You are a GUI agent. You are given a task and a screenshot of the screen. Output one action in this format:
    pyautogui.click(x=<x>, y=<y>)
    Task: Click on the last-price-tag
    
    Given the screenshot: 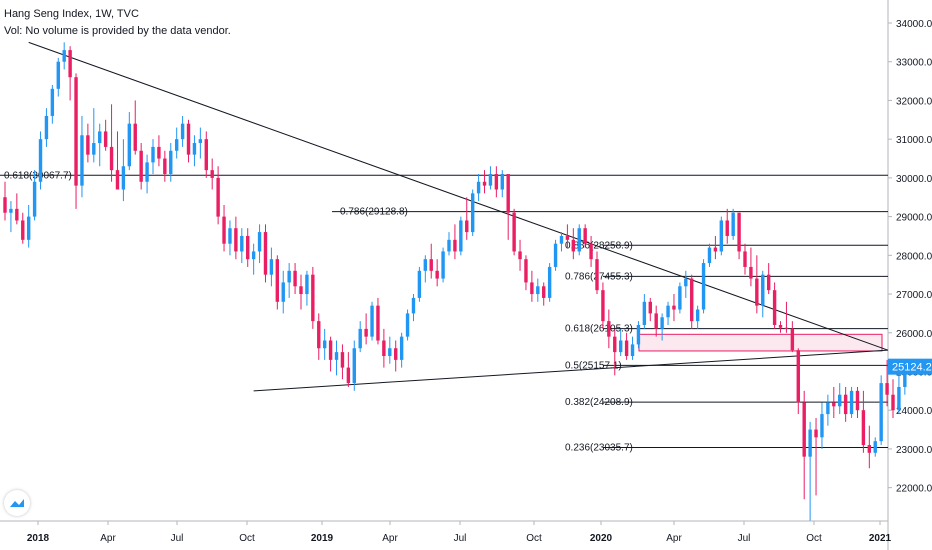 What is the action you would take?
    pyautogui.click(x=910, y=366)
    